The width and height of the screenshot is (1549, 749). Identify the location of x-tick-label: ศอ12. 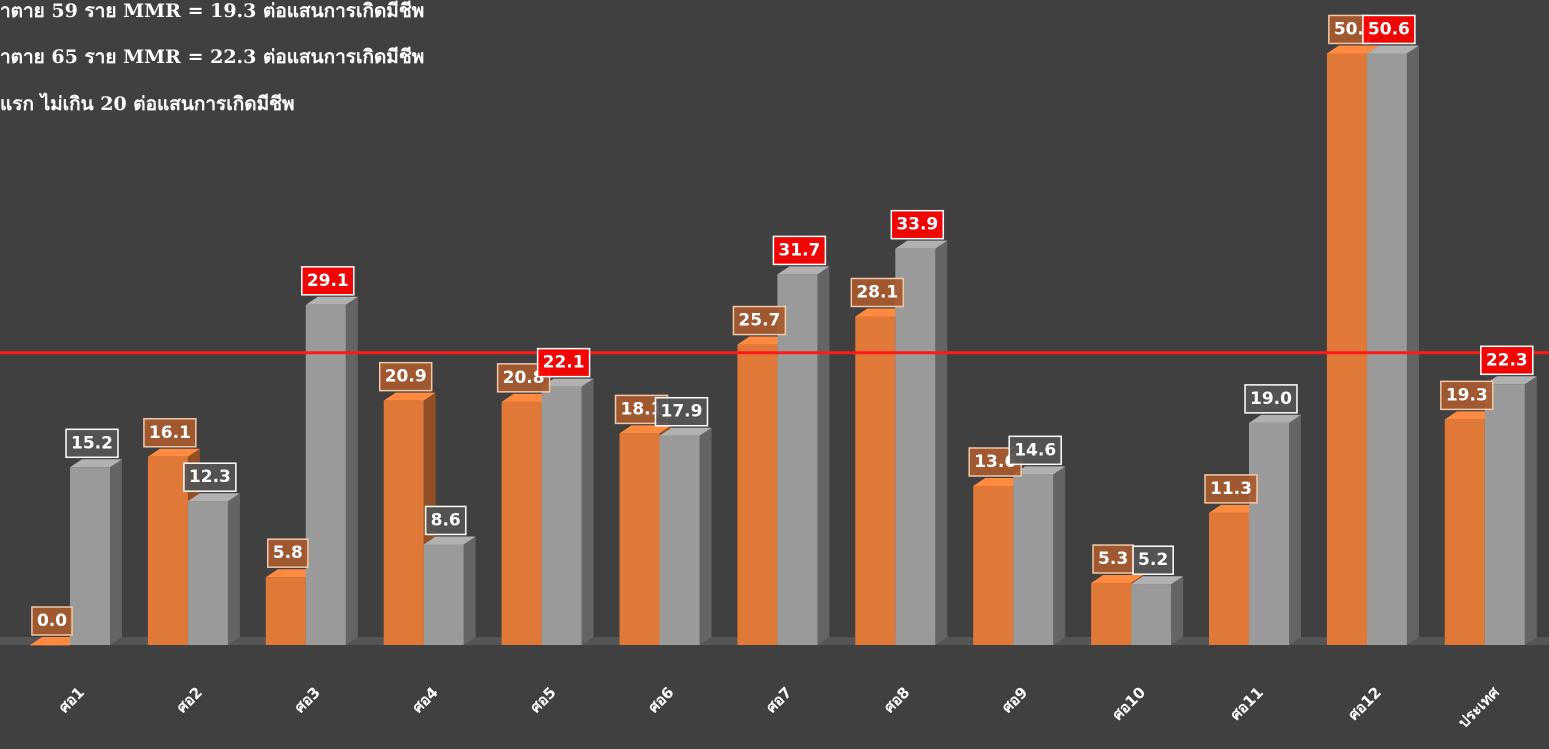
(1364, 703).